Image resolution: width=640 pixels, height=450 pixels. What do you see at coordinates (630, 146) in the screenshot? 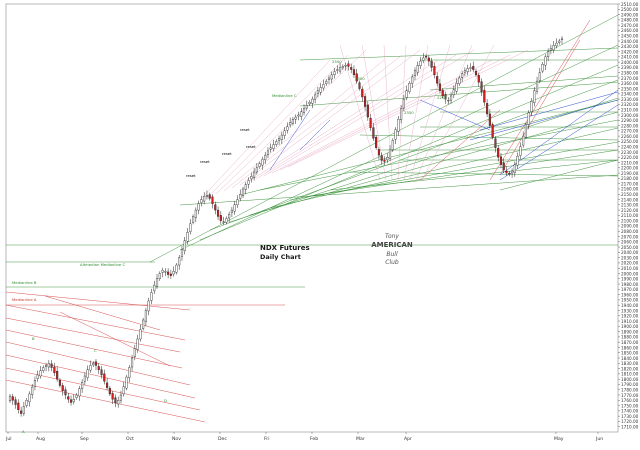
I see `price-tick-label: 2240.00` at bounding box center [630, 146].